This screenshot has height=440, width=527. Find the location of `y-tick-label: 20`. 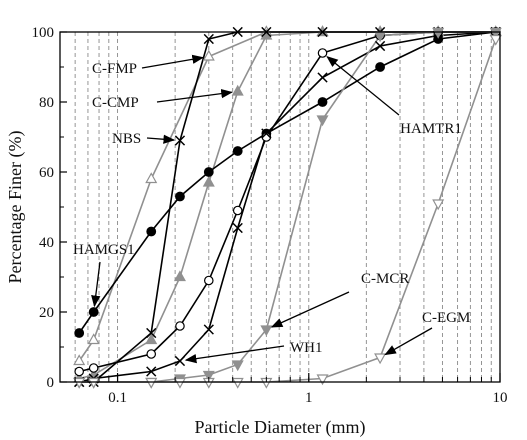

y-tick-label: 20 is located at coordinates (46, 313).